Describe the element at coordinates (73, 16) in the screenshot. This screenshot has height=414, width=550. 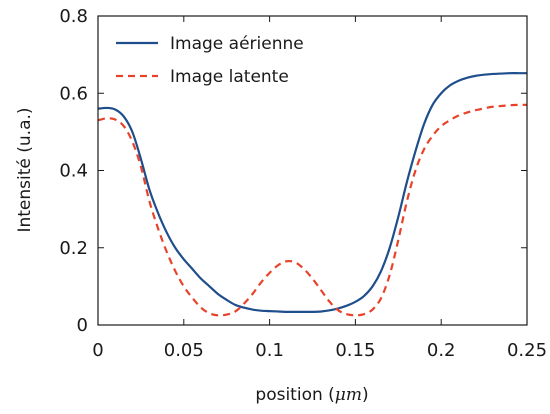
I see `y-tick-label: 0.8` at that location.